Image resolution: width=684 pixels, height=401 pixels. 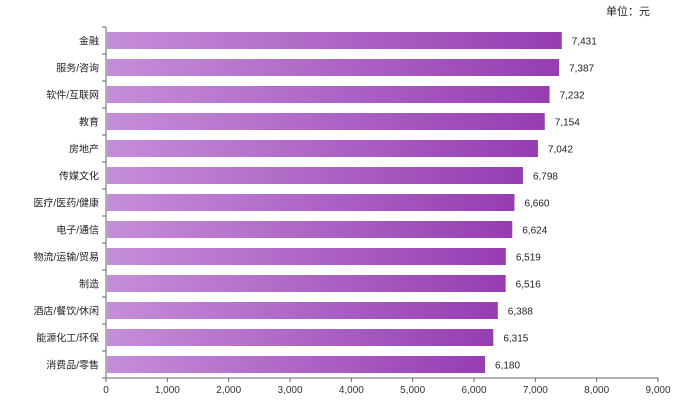 I want to click on category-label: 传媒文化, so click(x=79, y=176).